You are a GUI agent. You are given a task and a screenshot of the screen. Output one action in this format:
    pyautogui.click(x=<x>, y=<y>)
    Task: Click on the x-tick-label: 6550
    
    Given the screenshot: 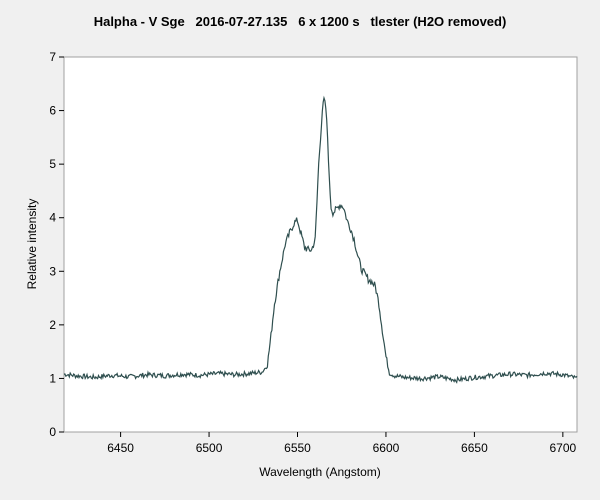 What is the action you would take?
    pyautogui.click(x=297, y=448)
    